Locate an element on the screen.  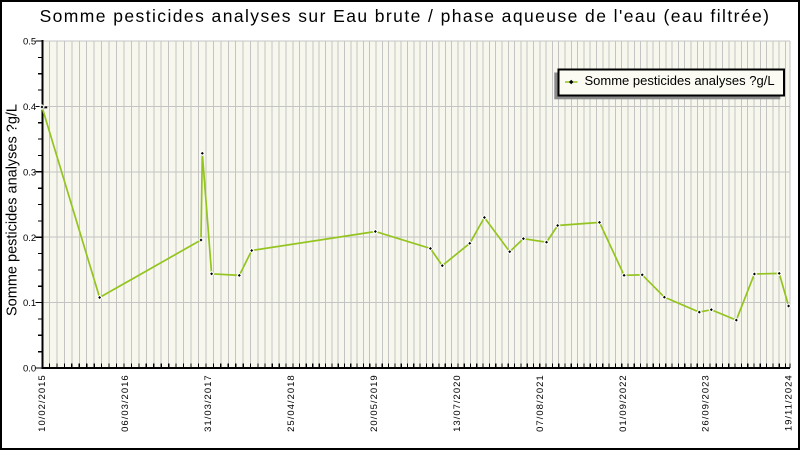
svg-text: 0.0 is located at coordinates (29, 369).